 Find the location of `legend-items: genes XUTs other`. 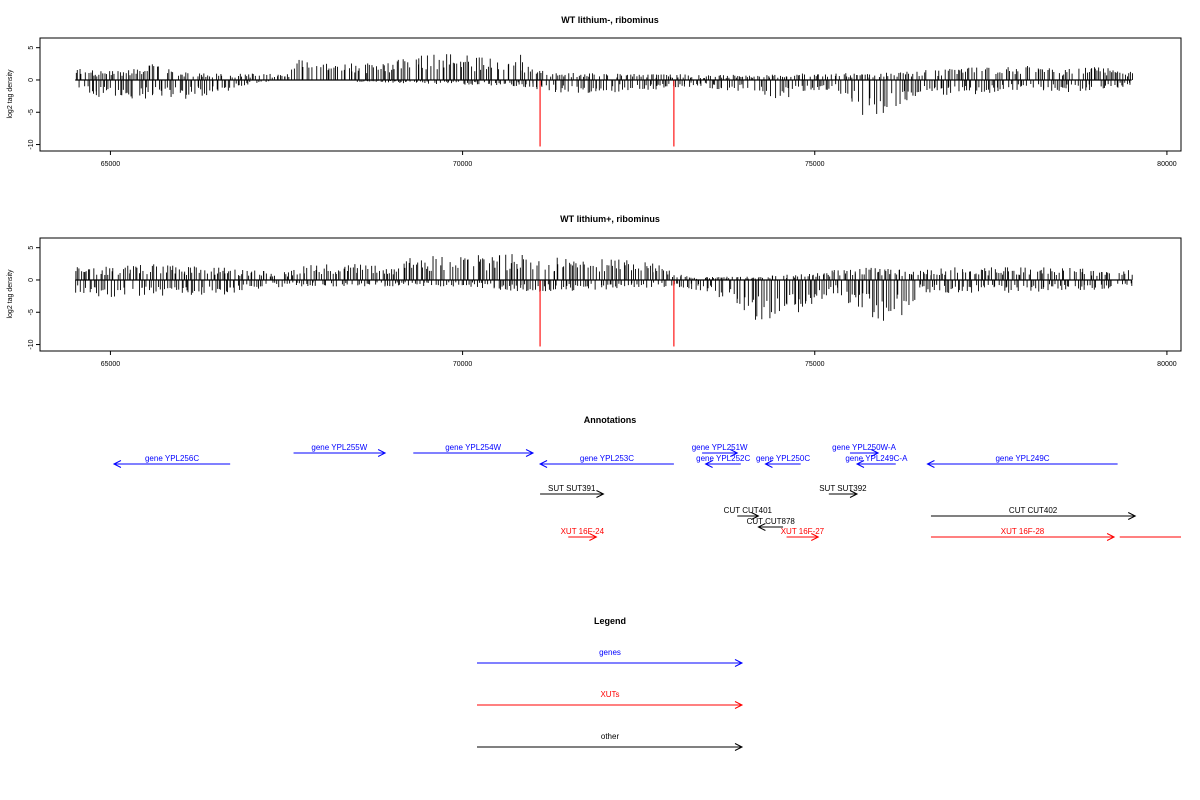

legend-items: genes XUTs other is located at coordinates (610, 699).